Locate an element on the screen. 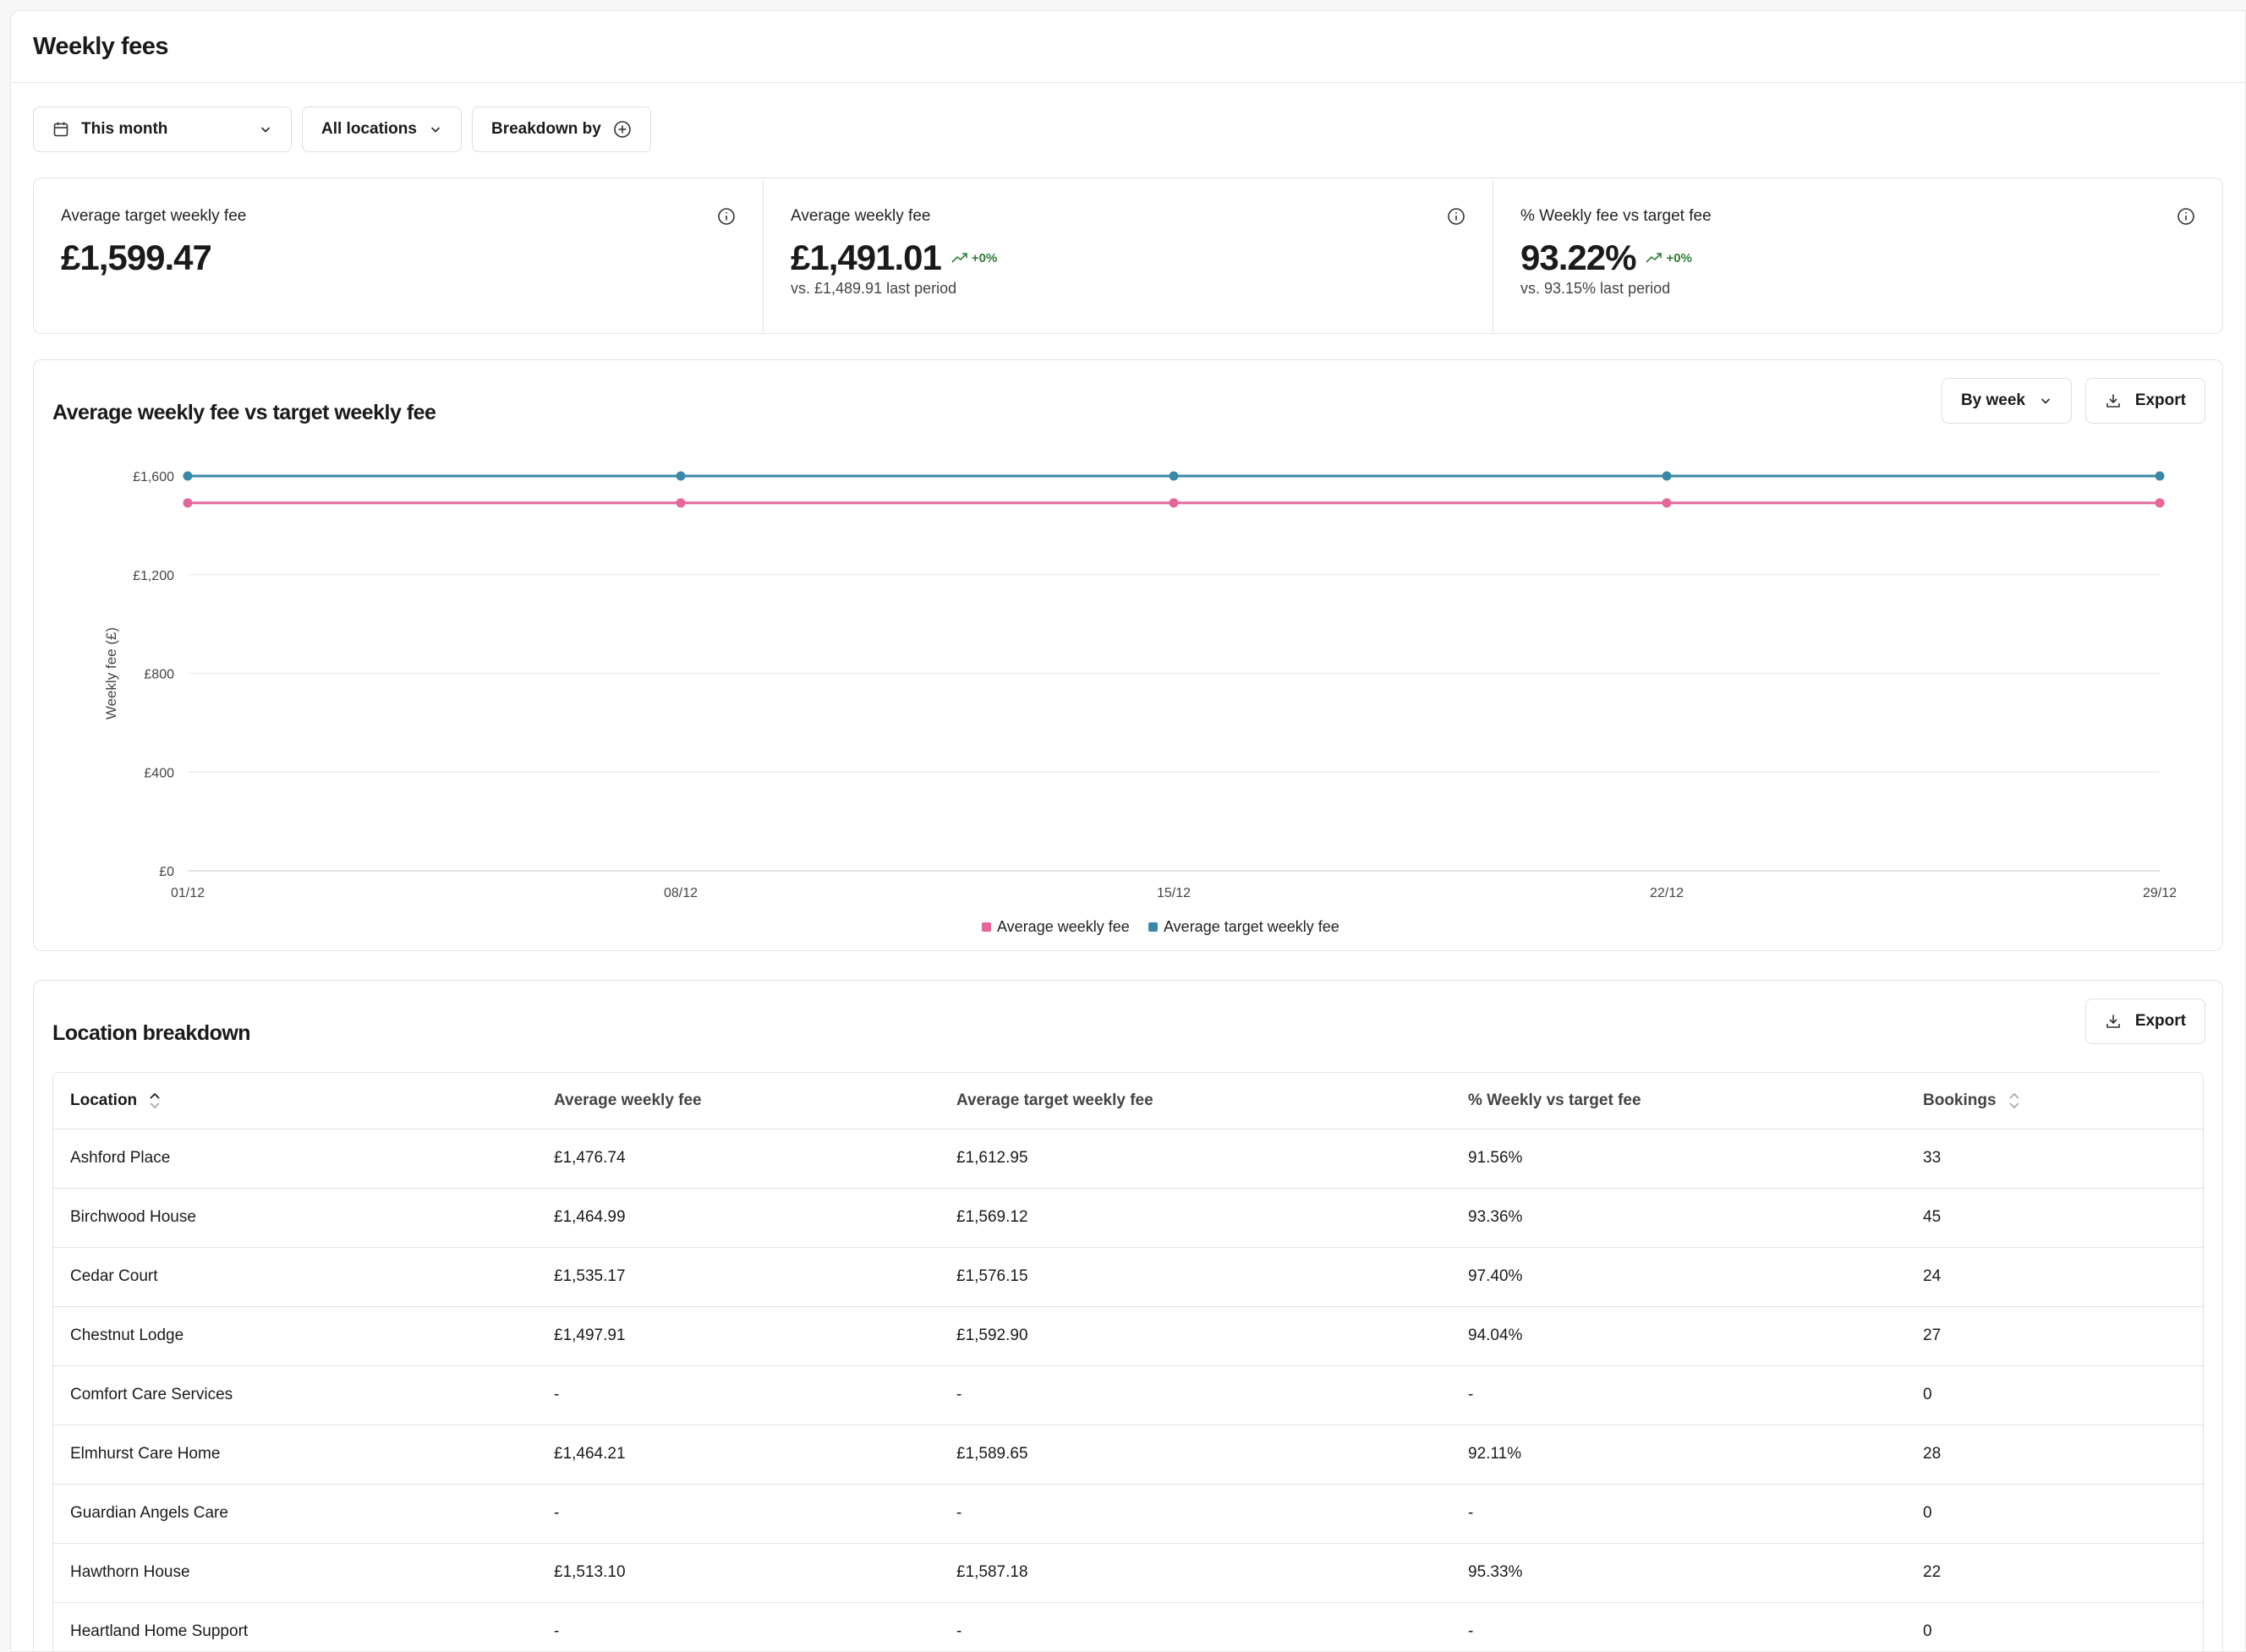 This screenshot has width=2246, height=1652. cell-avg-target-fee: £1,587.18 is located at coordinates (1195, 1573).